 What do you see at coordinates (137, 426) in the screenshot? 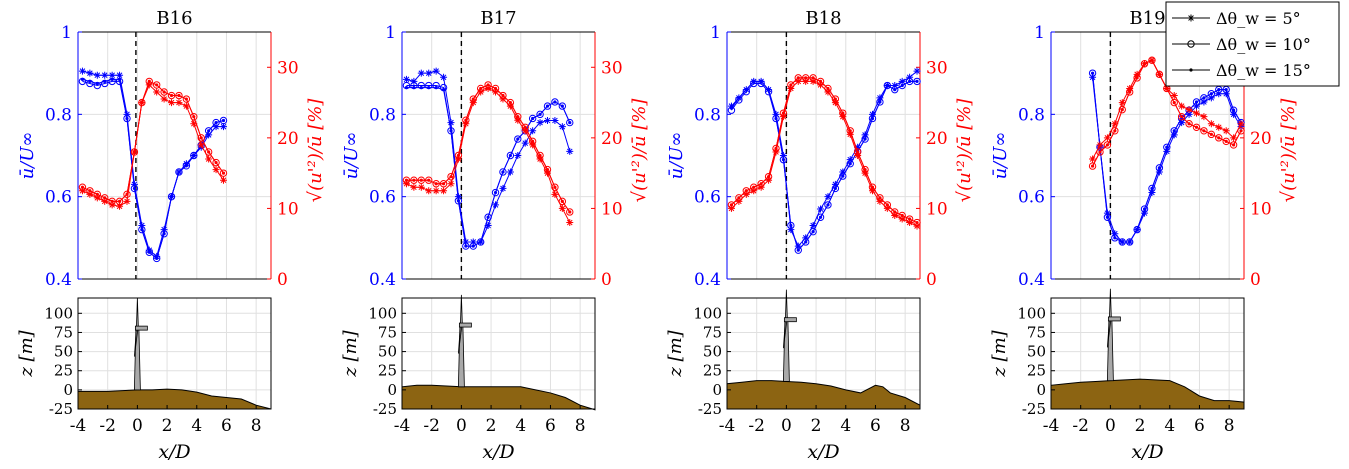
I see `x-tick-label: 0` at bounding box center [137, 426].